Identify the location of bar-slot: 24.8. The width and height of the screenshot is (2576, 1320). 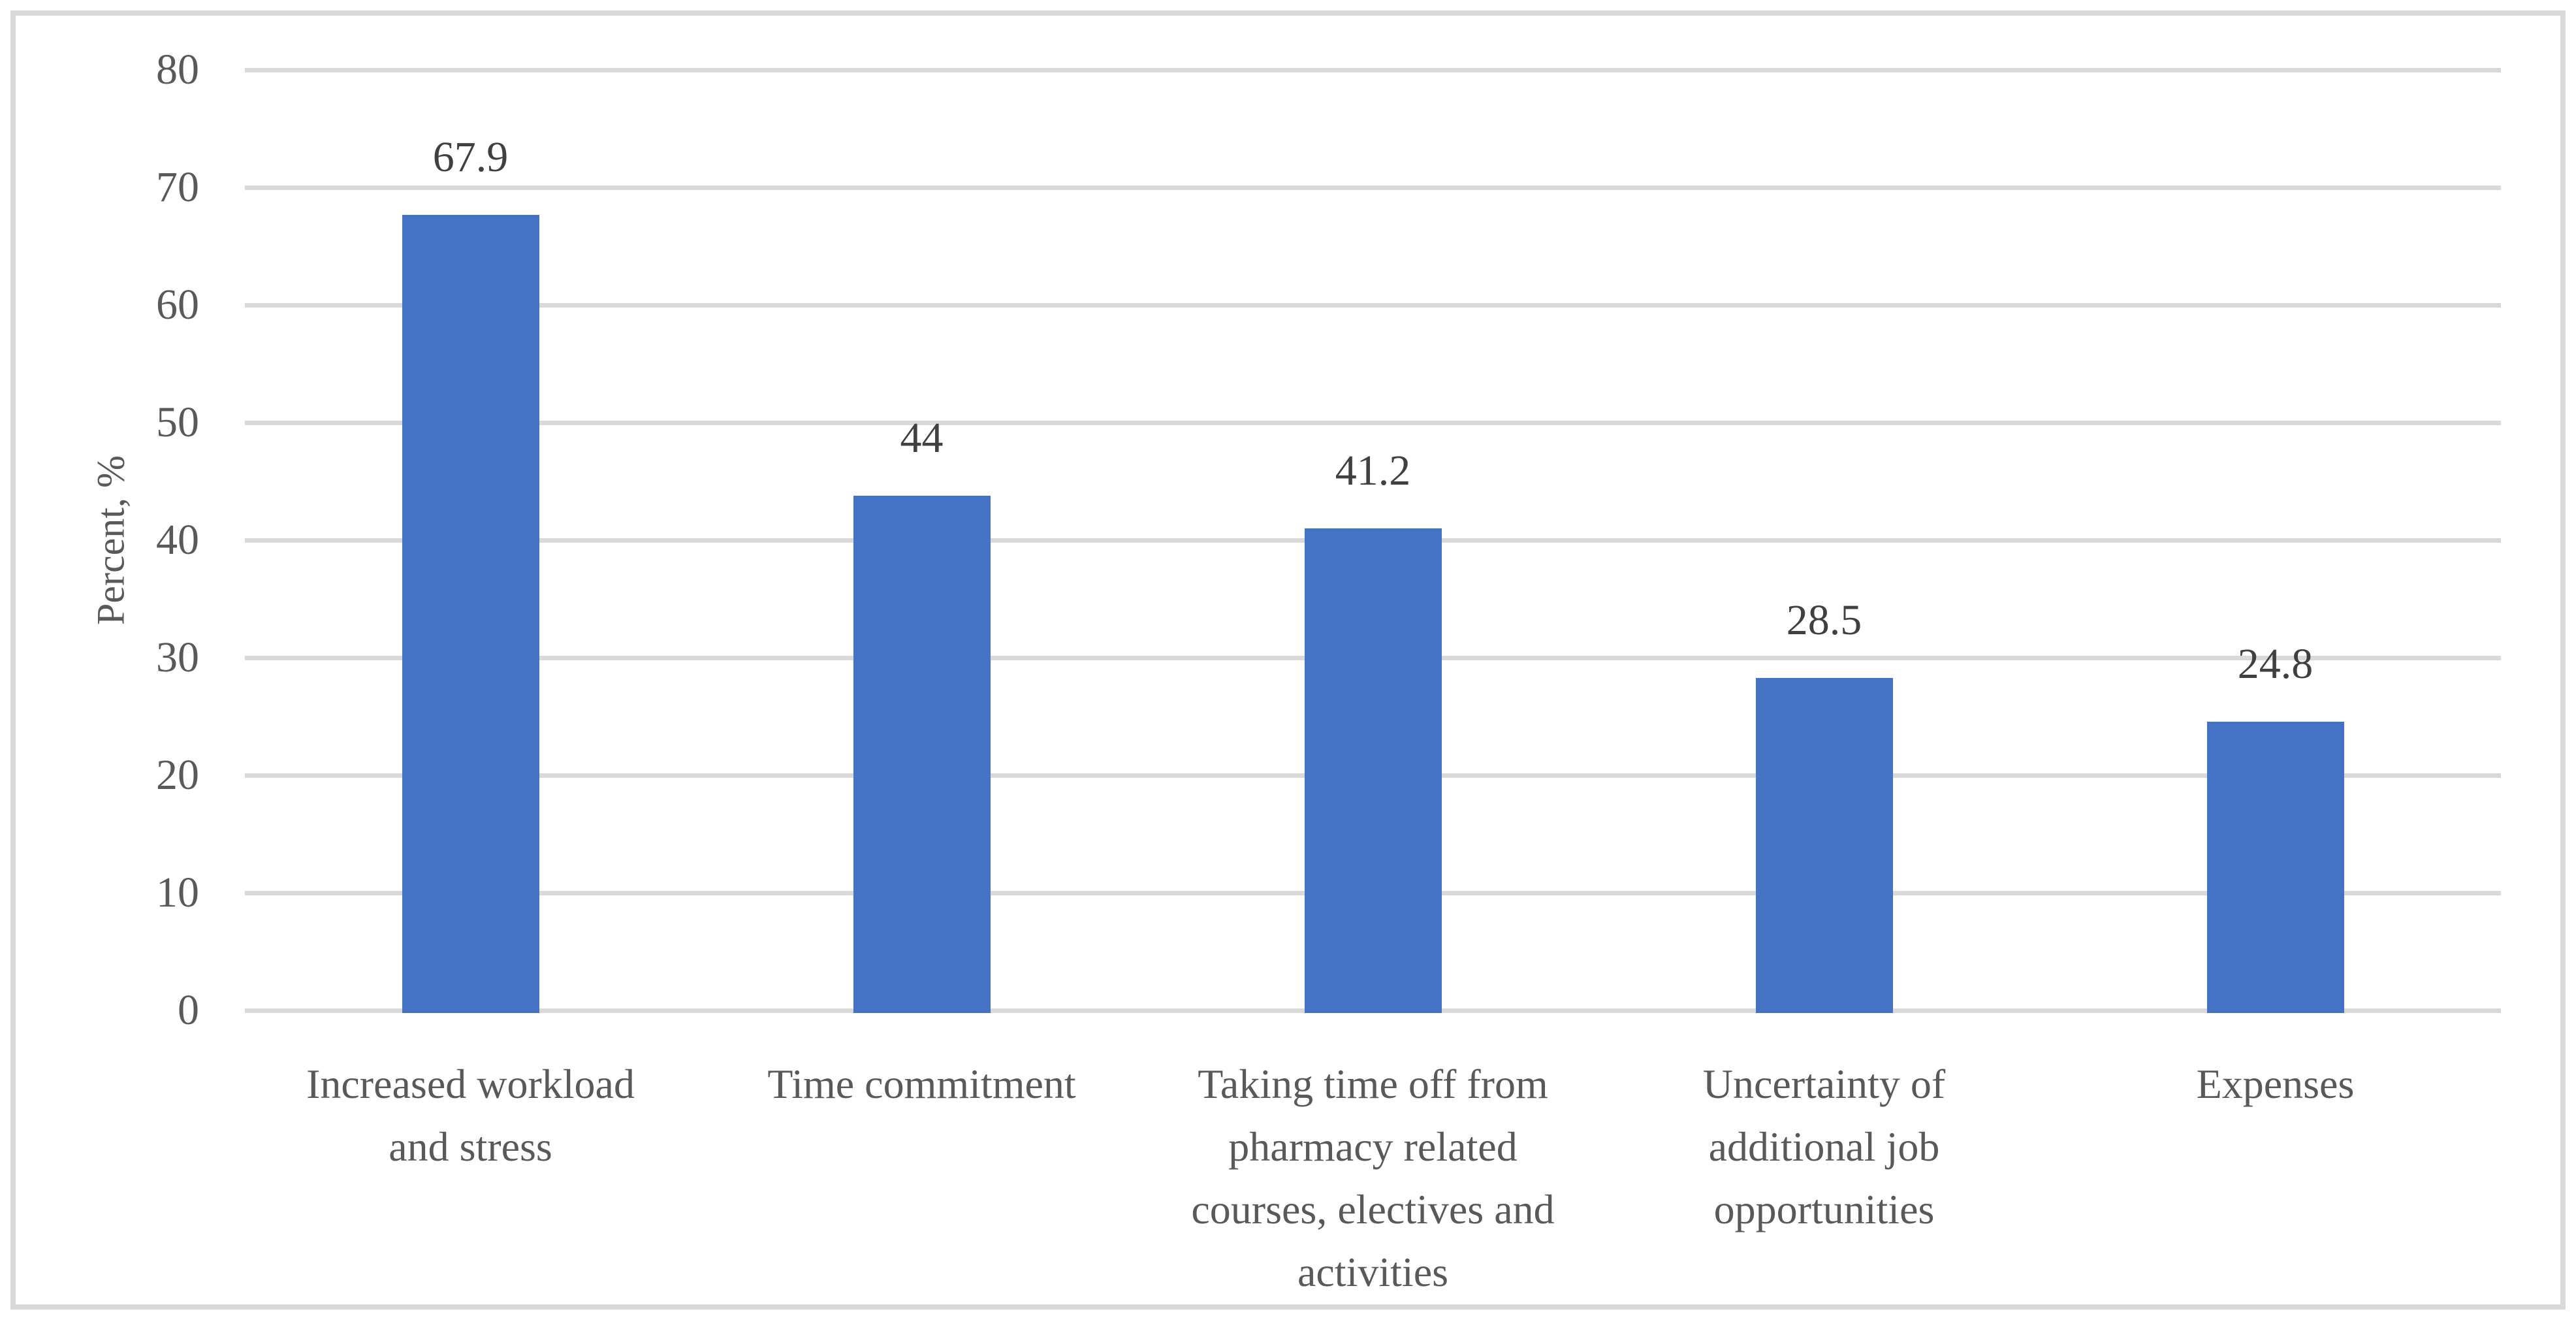
(2275, 541).